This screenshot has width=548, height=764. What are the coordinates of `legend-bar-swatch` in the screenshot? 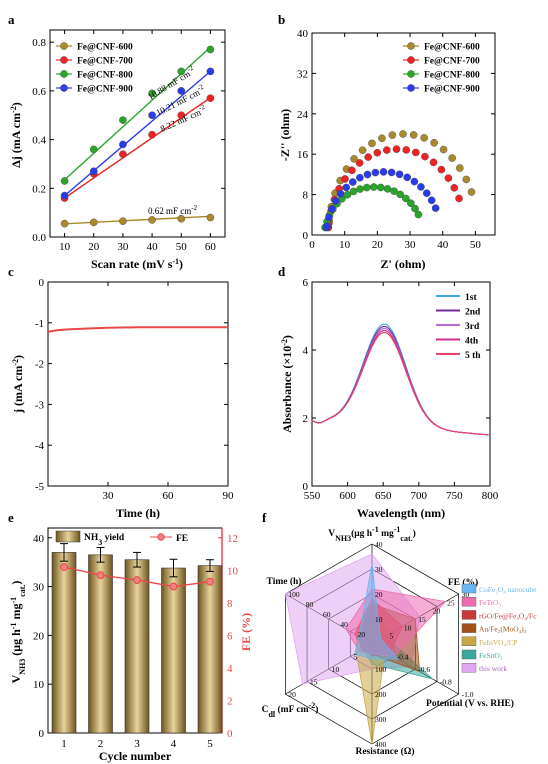 It's located at (68, 536).